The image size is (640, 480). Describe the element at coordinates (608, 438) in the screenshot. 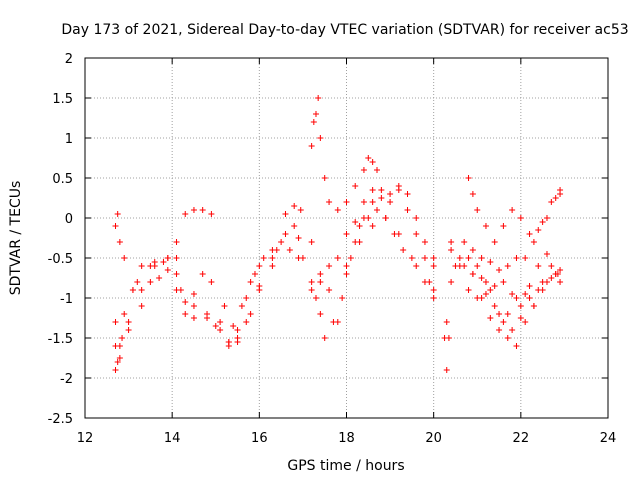

I see `x-tick-label: 24` at that location.